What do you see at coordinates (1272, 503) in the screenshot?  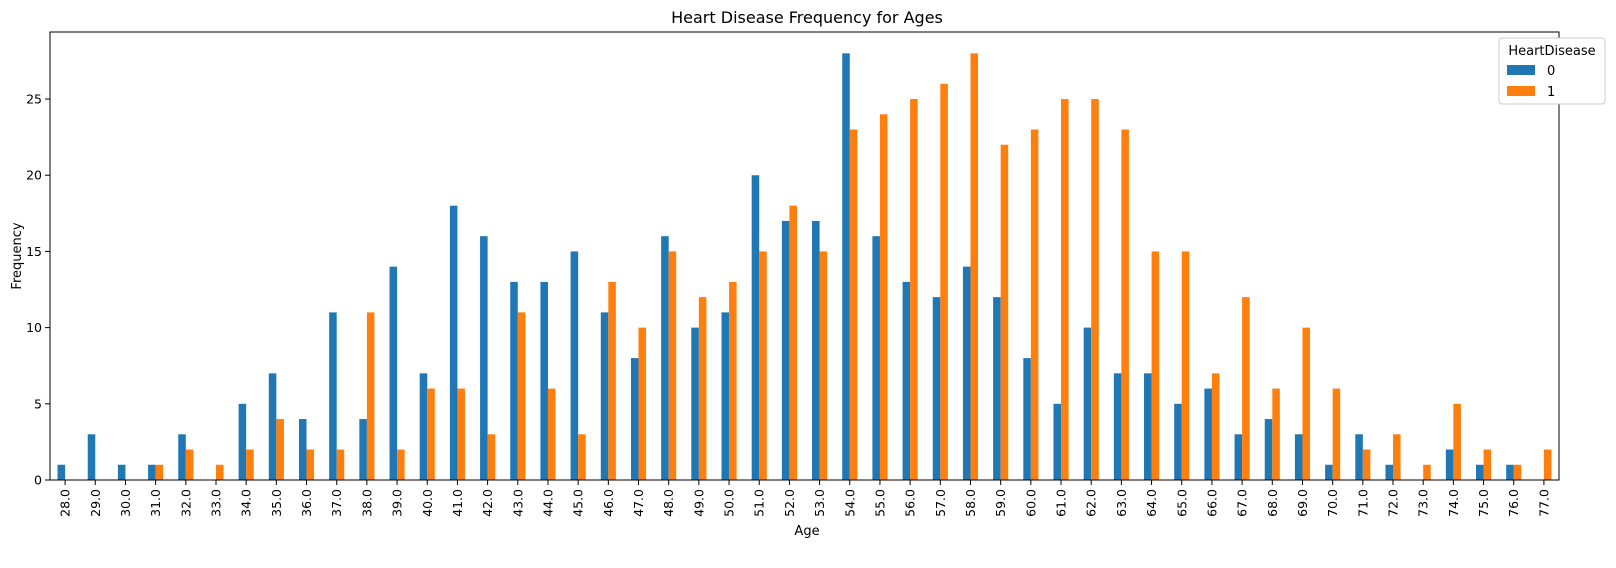 I see `x-tick-label: 68.0` at bounding box center [1272, 503].